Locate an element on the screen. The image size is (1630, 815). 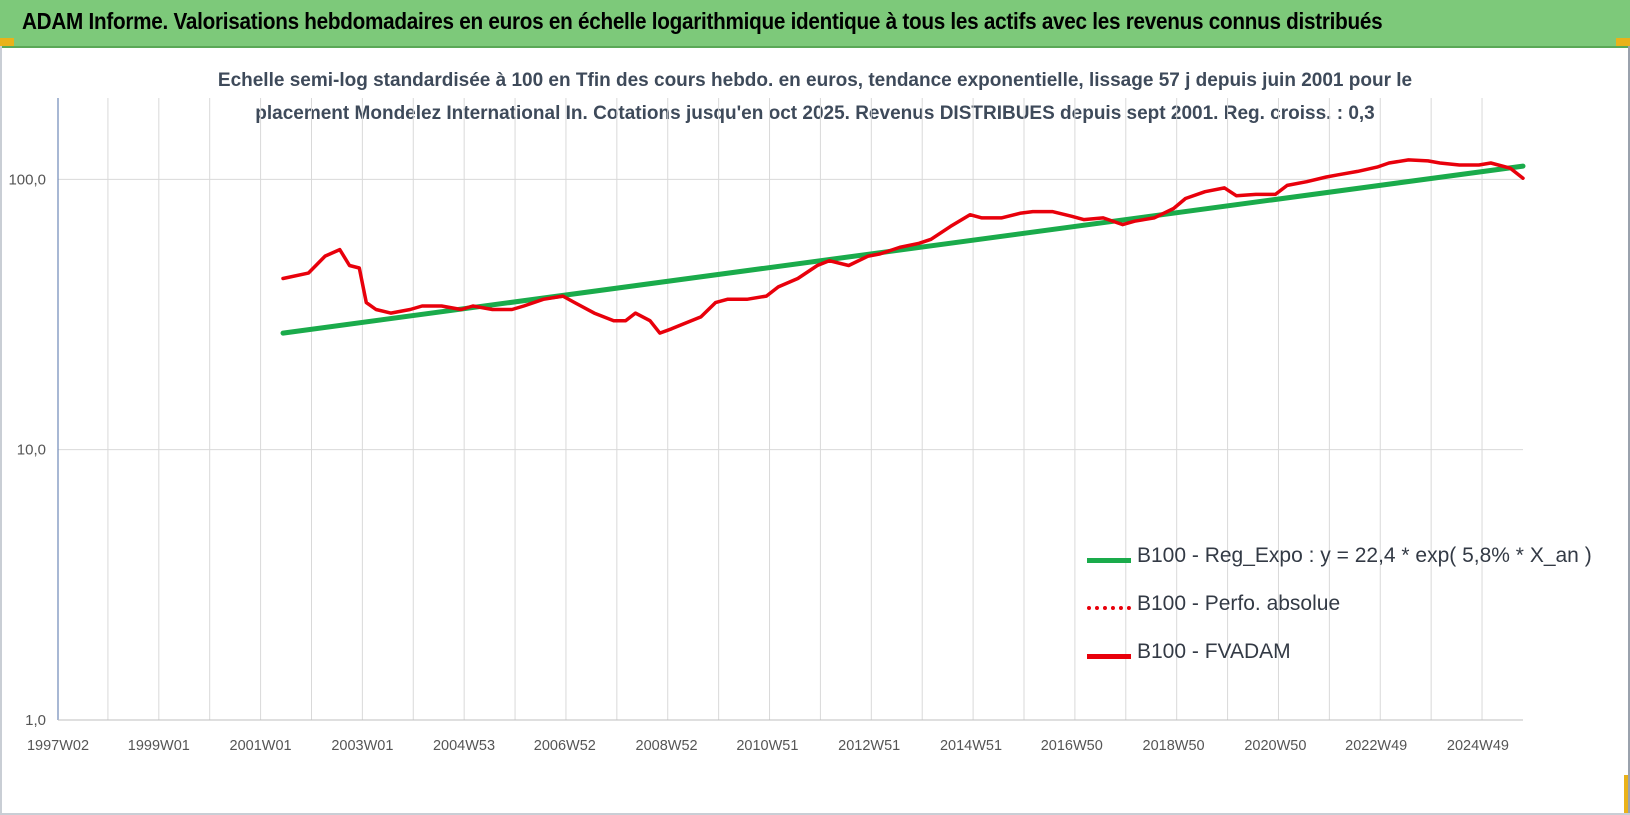
x-tick-label: 2024W49 is located at coordinates (1478, 746).